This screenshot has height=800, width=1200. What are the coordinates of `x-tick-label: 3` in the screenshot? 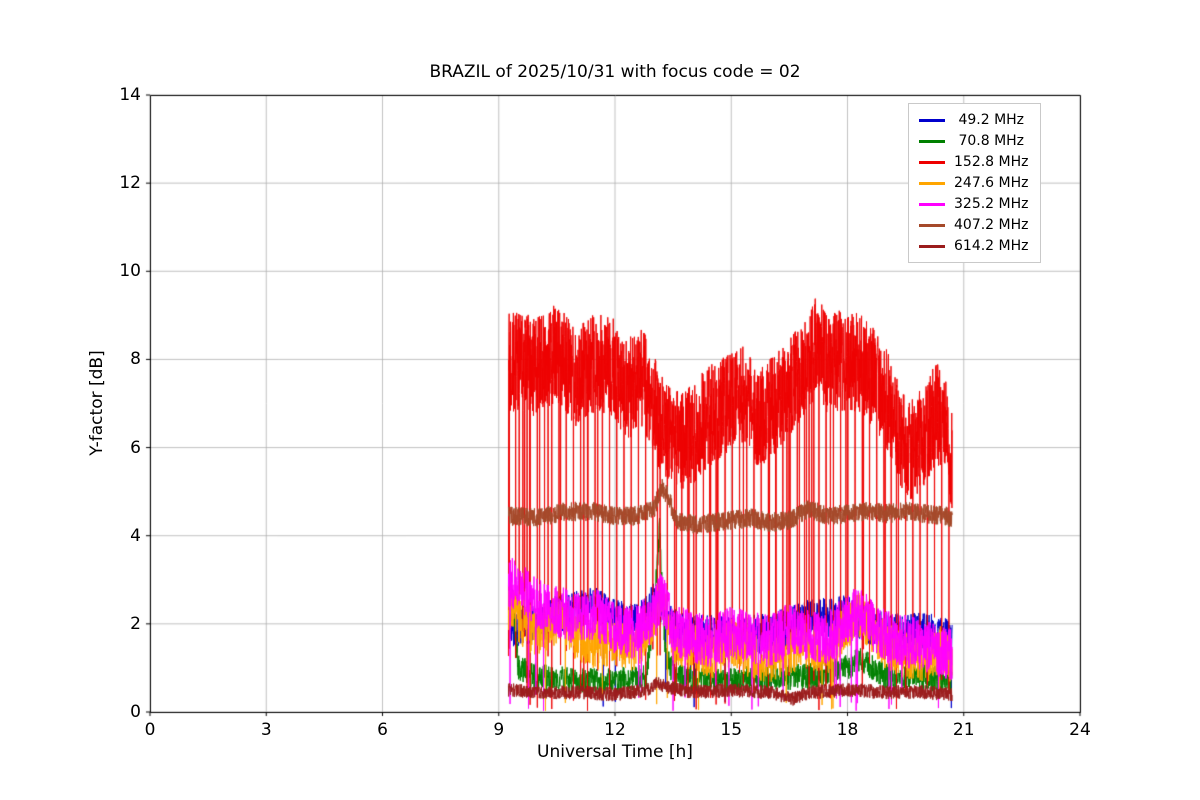 It's located at (266, 730).